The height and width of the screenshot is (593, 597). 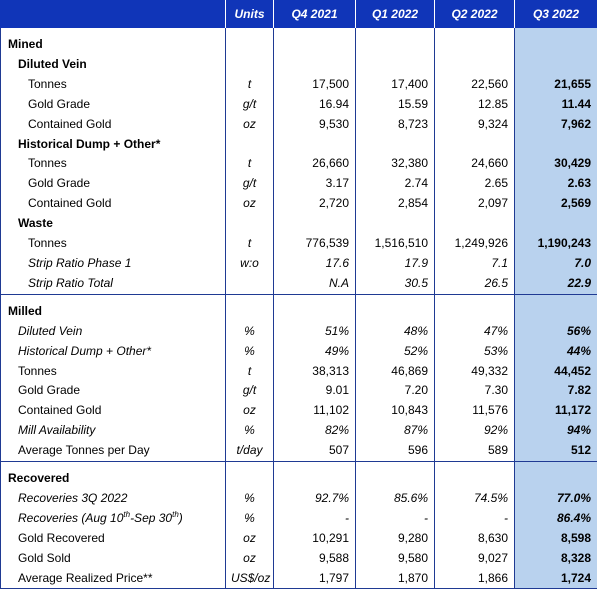 What do you see at coordinates (314, 164) in the screenshot?
I see `value-cell: 26,660` at bounding box center [314, 164].